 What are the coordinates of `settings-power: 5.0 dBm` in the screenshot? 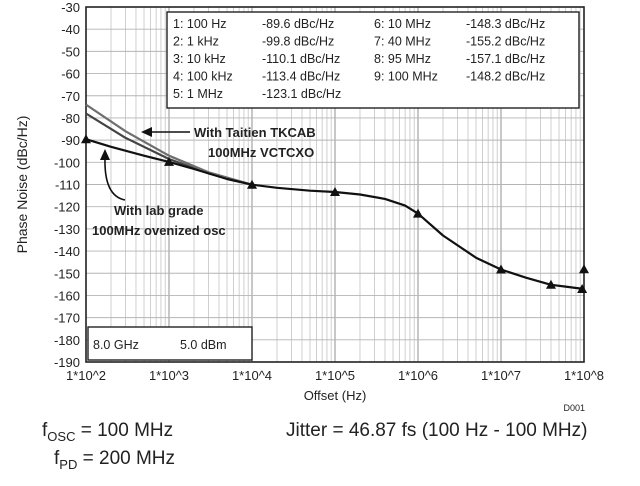 It's located at (203, 345).